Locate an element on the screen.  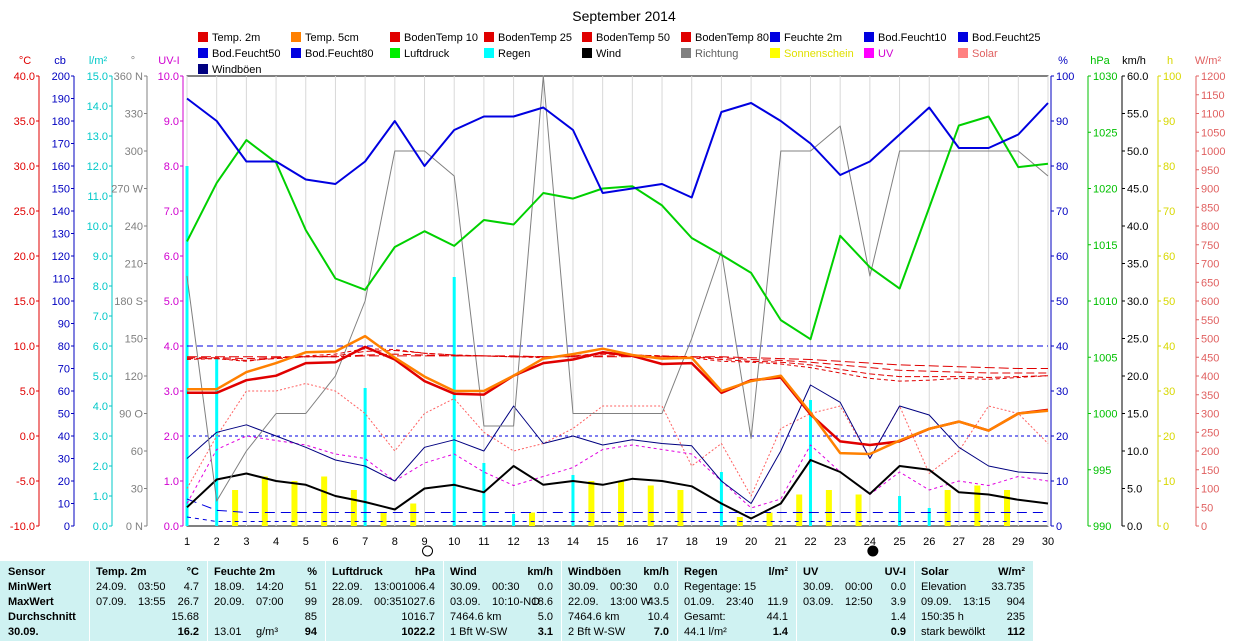
tick-label: 60 is located at coordinates (1169, 257).